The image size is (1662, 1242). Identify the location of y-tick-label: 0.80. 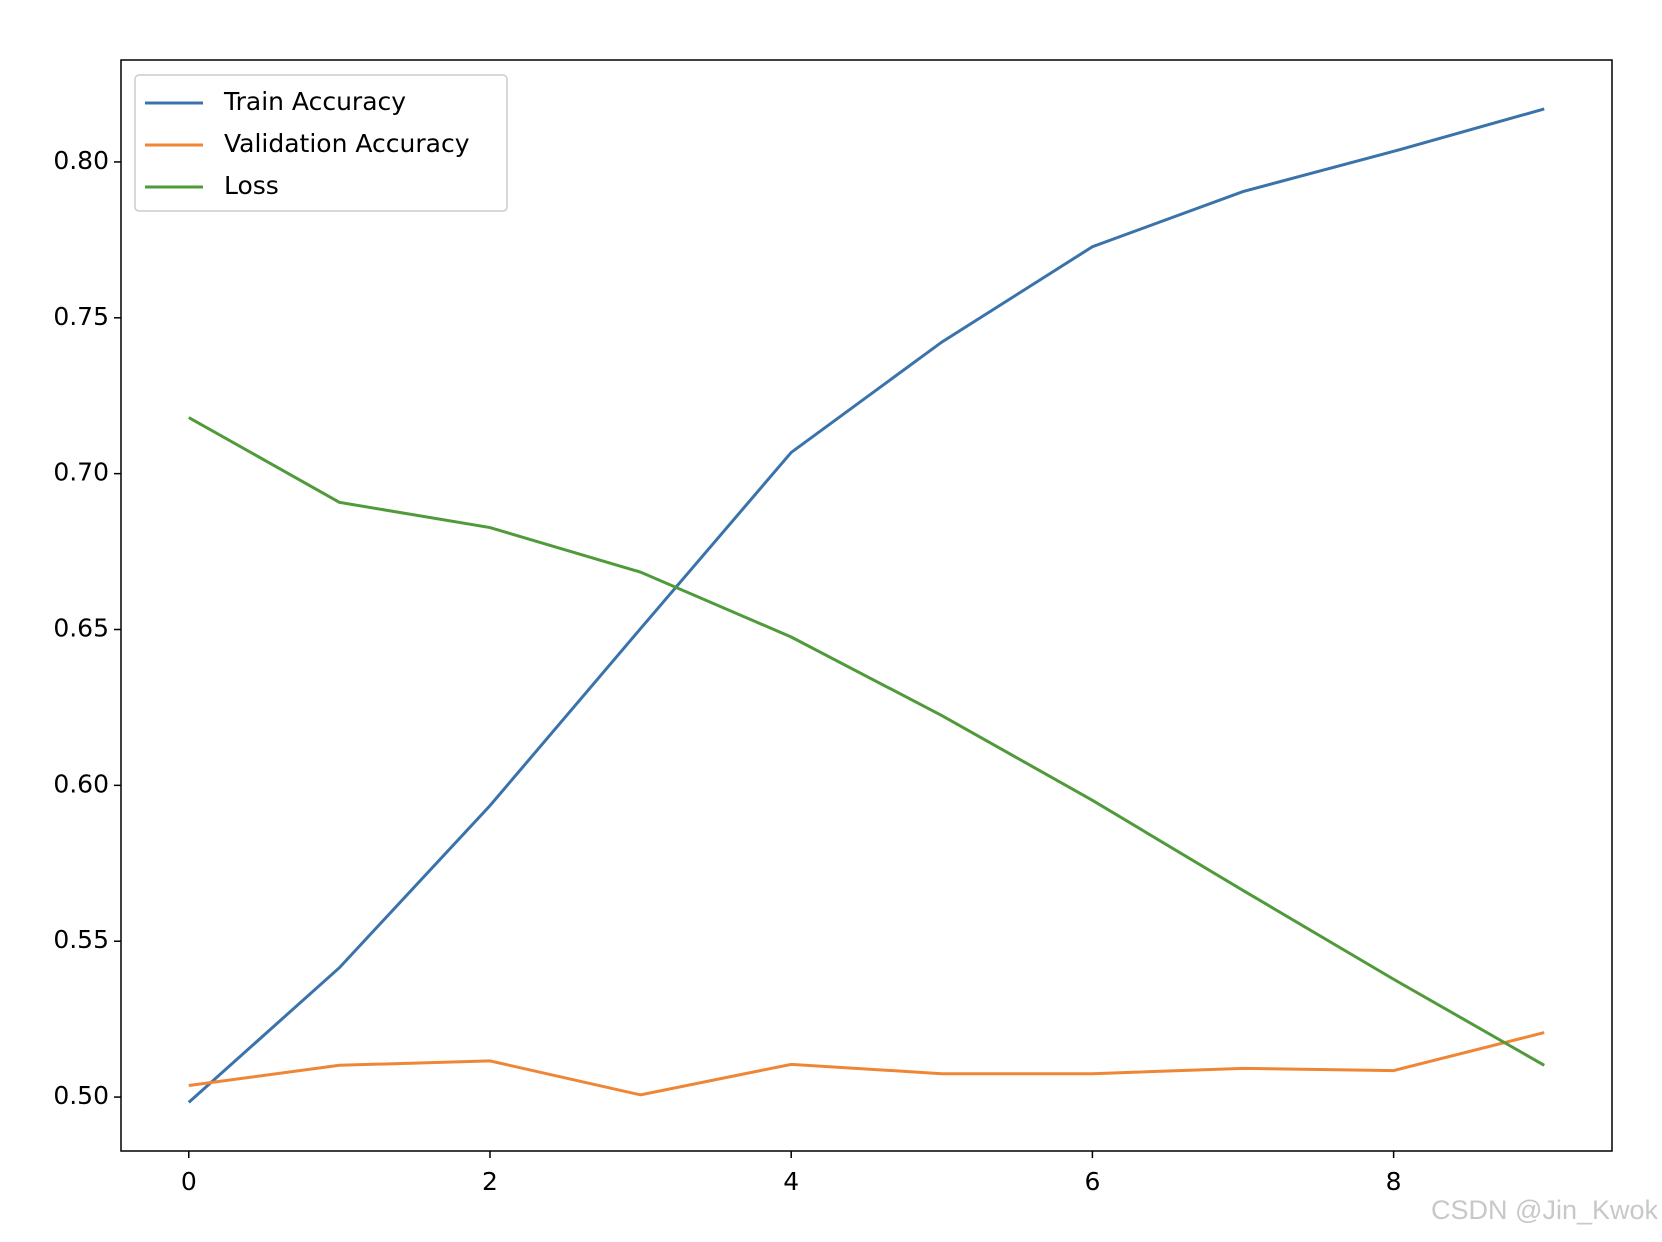
(81, 160).